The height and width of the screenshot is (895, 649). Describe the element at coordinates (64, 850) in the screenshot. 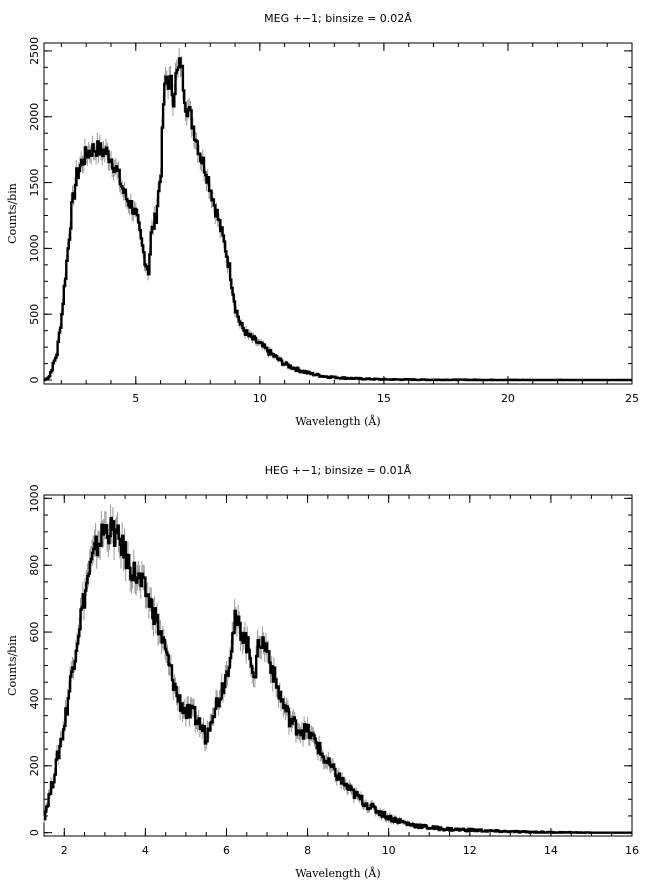

I see `x-tick-label: 2` at that location.